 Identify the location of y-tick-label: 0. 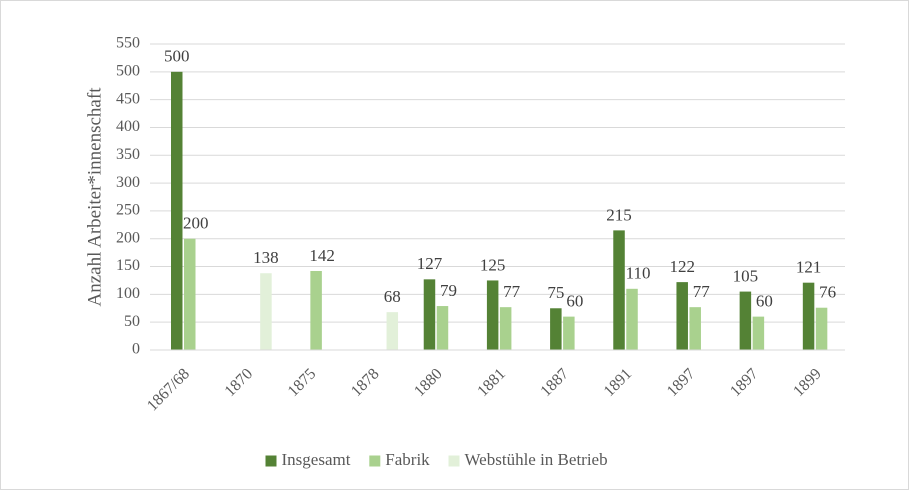
(136, 349).